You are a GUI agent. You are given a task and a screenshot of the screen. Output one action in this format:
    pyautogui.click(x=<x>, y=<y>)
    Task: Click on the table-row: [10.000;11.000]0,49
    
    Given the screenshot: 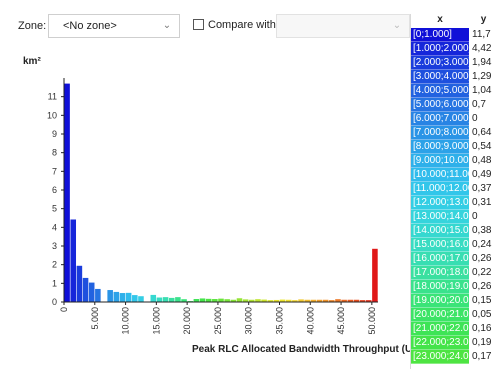 What is the action you would take?
    pyautogui.click(x=454, y=175)
    